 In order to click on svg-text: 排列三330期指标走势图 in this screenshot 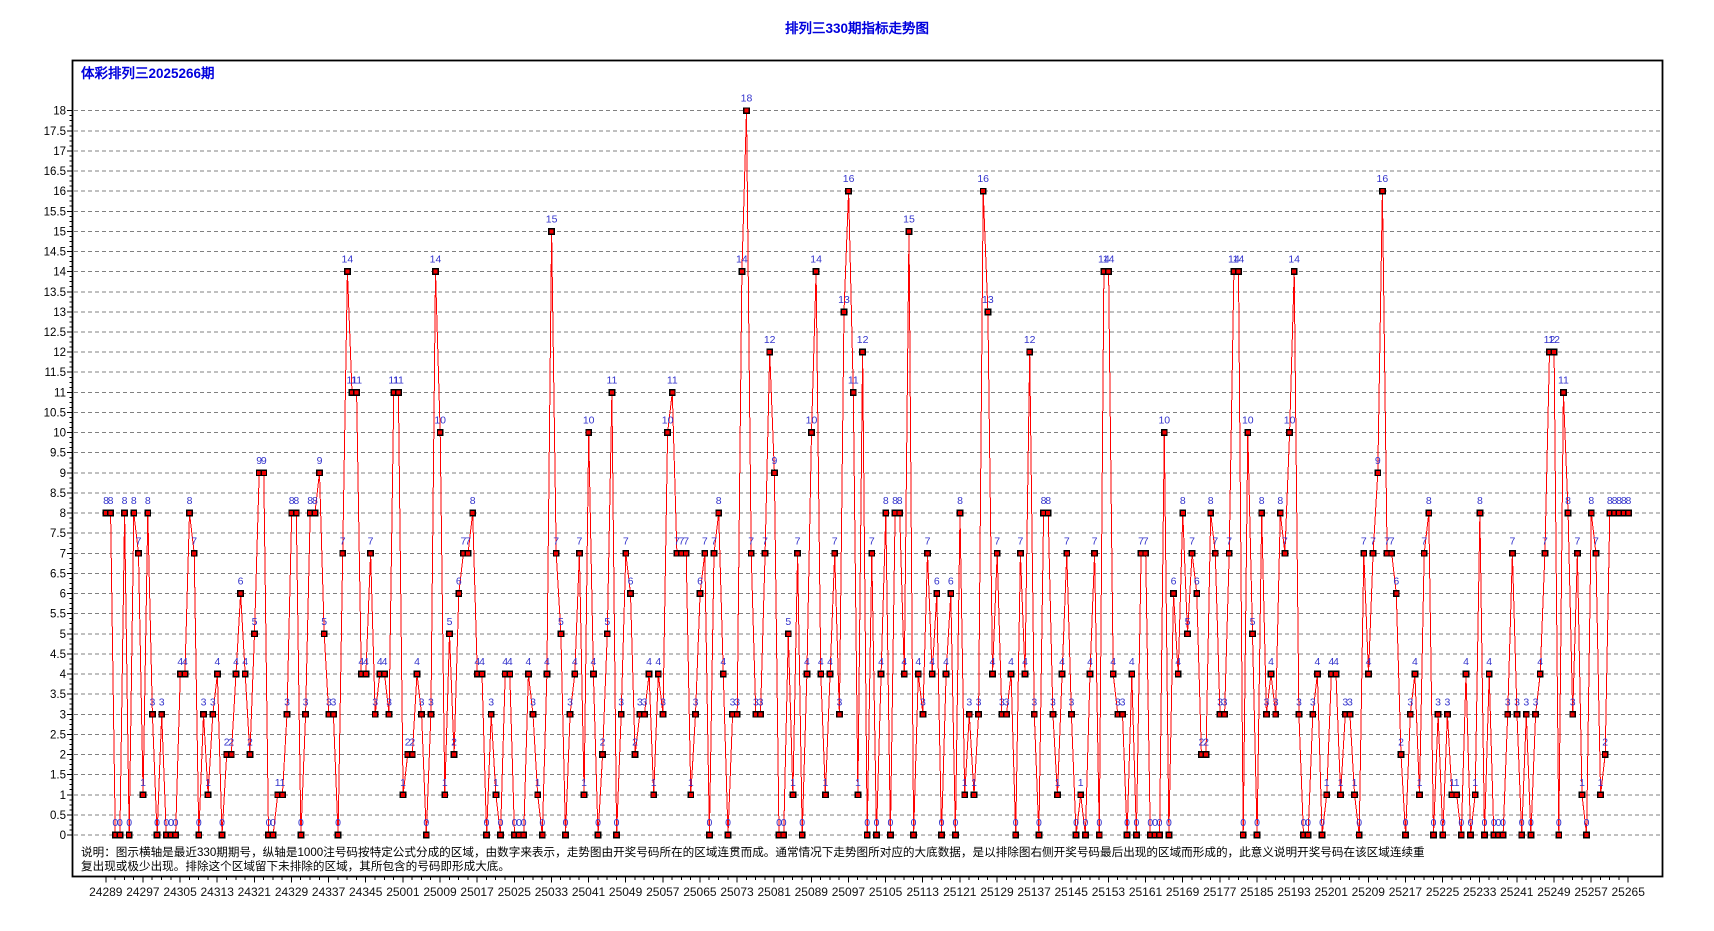, I will do `click(857, 28)`.